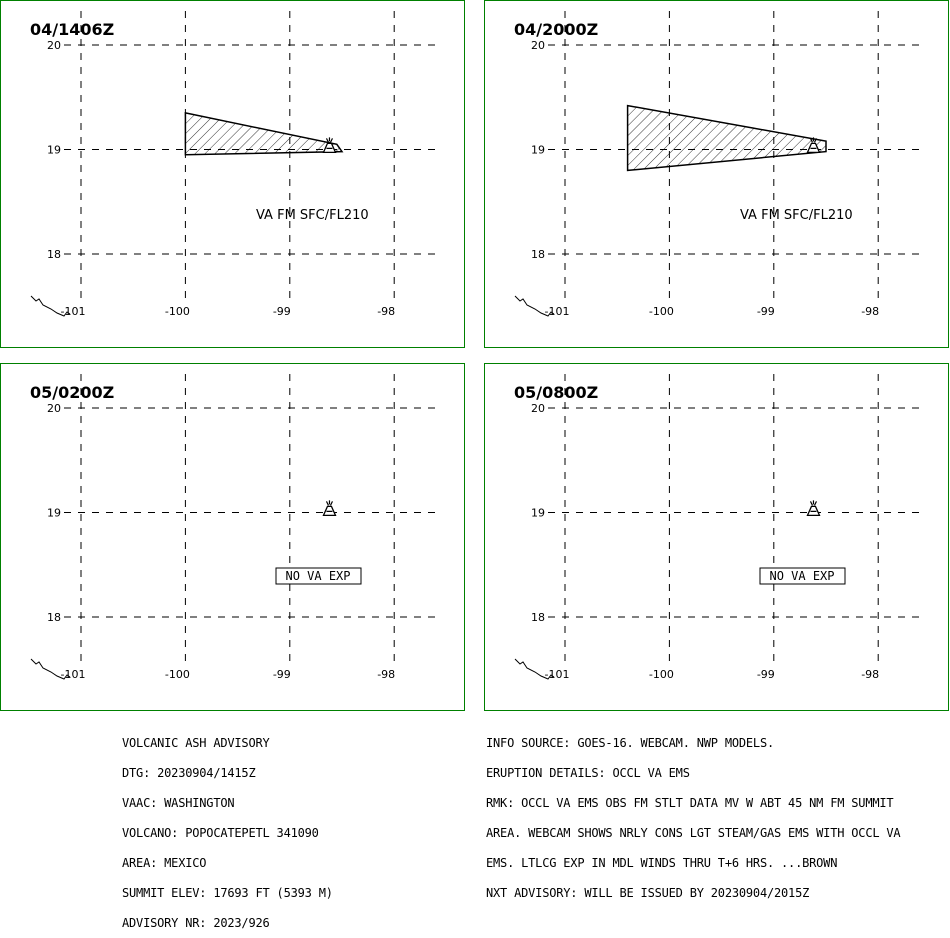 This screenshot has width=950, height=938. What do you see at coordinates (196, 743) in the screenshot?
I see `advisory-line: VOLCANIC ASH ADVISORY` at bounding box center [196, 743].